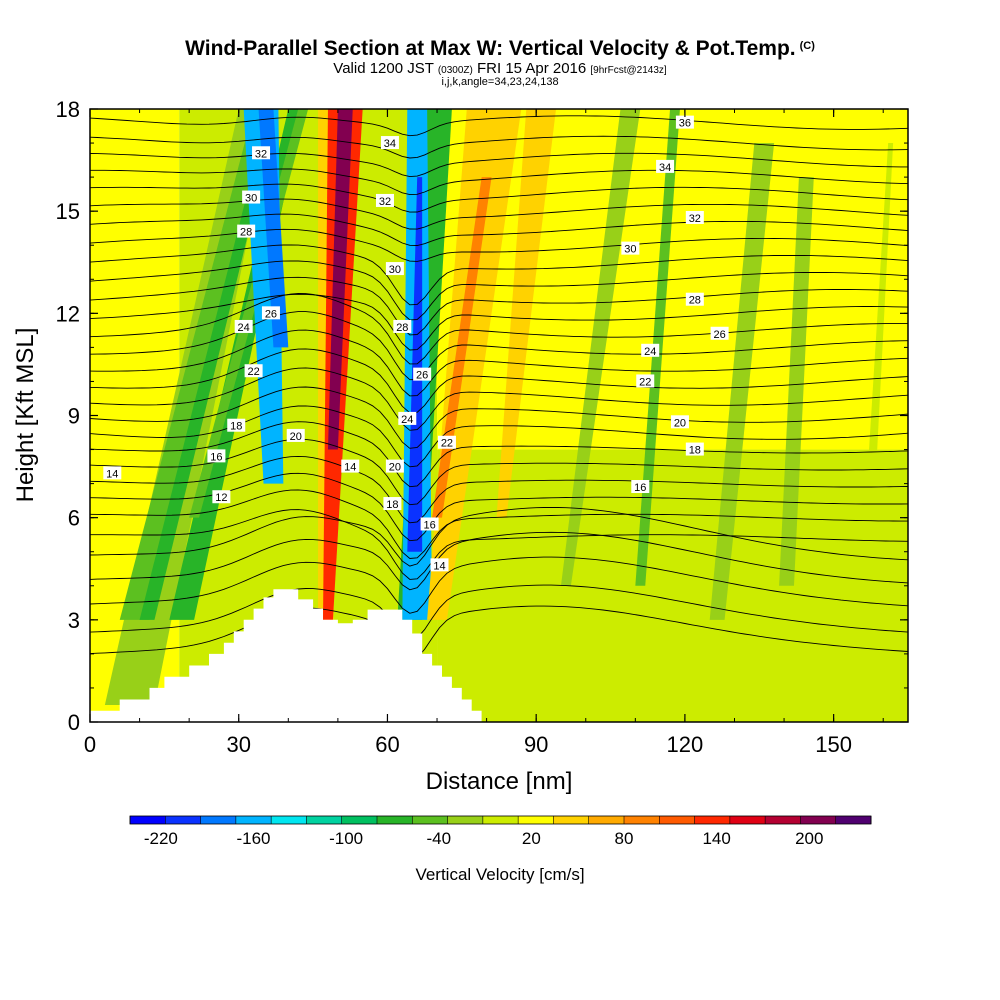 This screenshot has height=1000, width=1000. I want to click on colorbar-tick-label: -160, so click(253, 838).